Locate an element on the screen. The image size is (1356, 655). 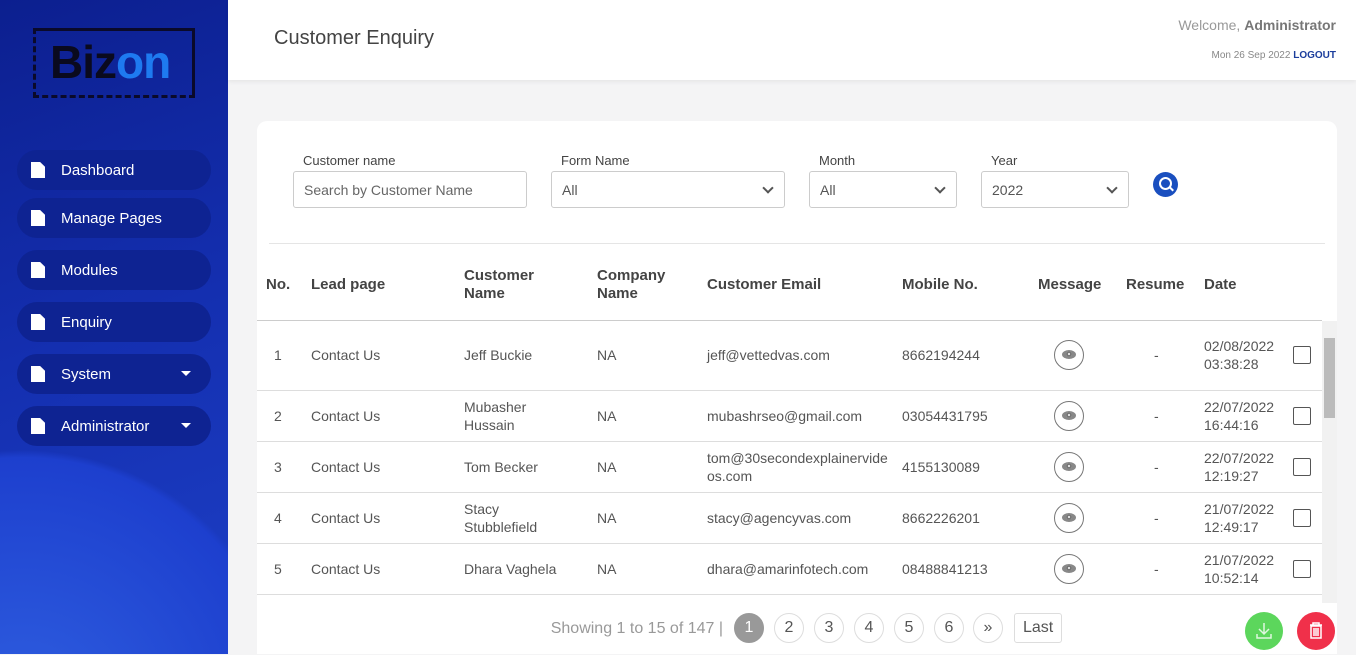
customer-name-input: Search by Customer Name is located at coordinates (410, 189).